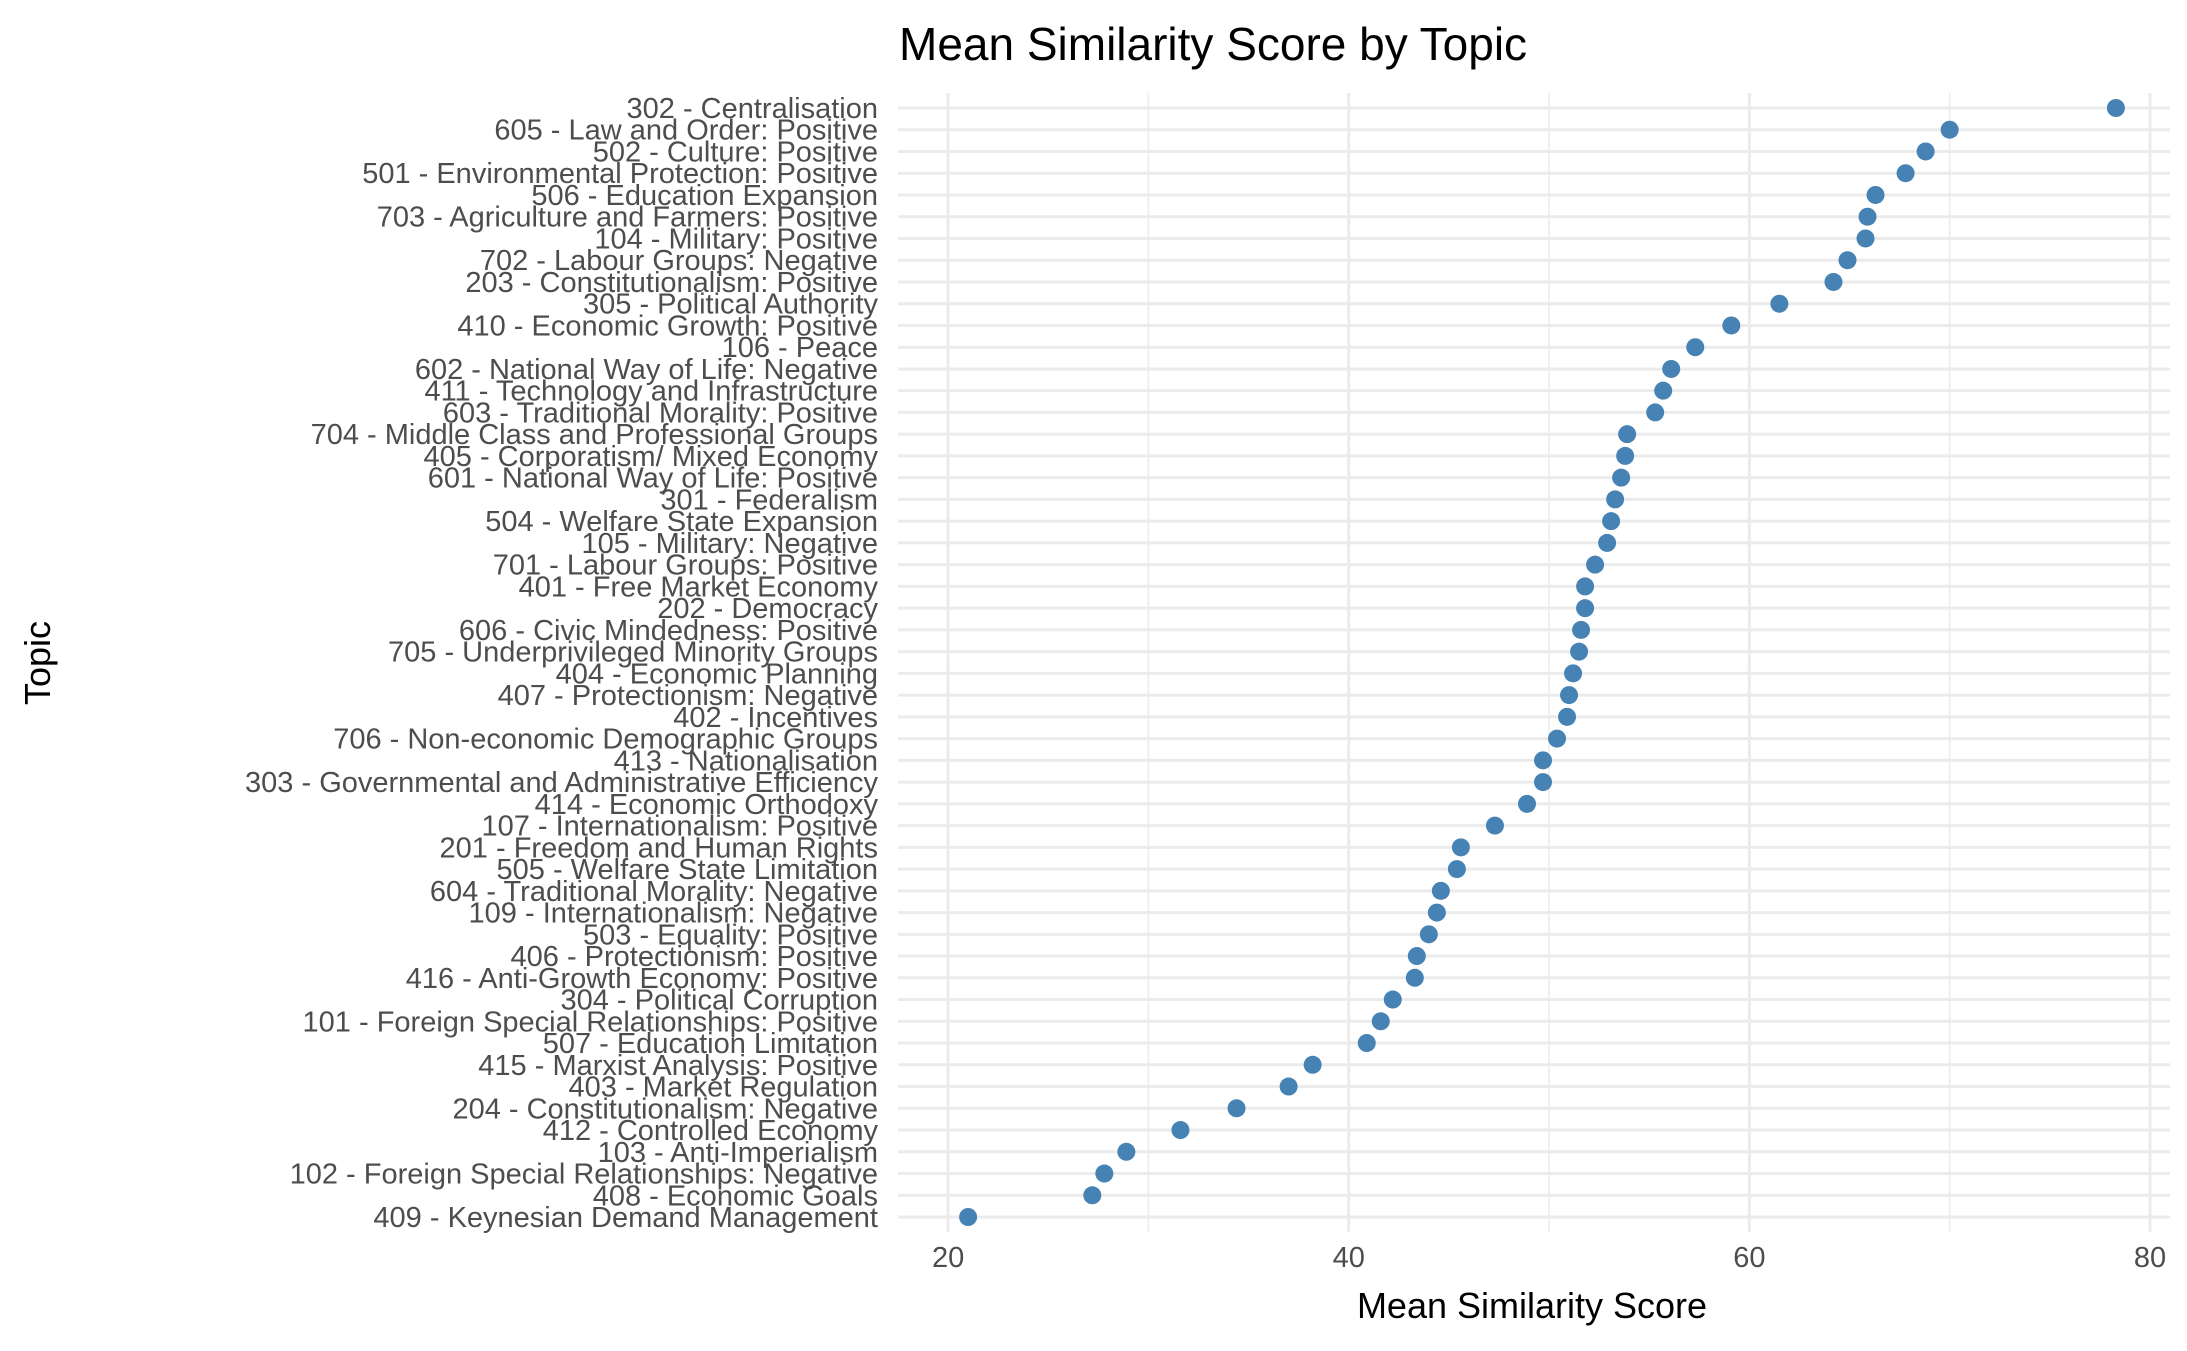 The width and height of the screenshot is (2187, 1351). Describe the element at coordinates (699, 587) in the screenshot. I see `y-tick-label: 401 - Free Market Economy` at that location.